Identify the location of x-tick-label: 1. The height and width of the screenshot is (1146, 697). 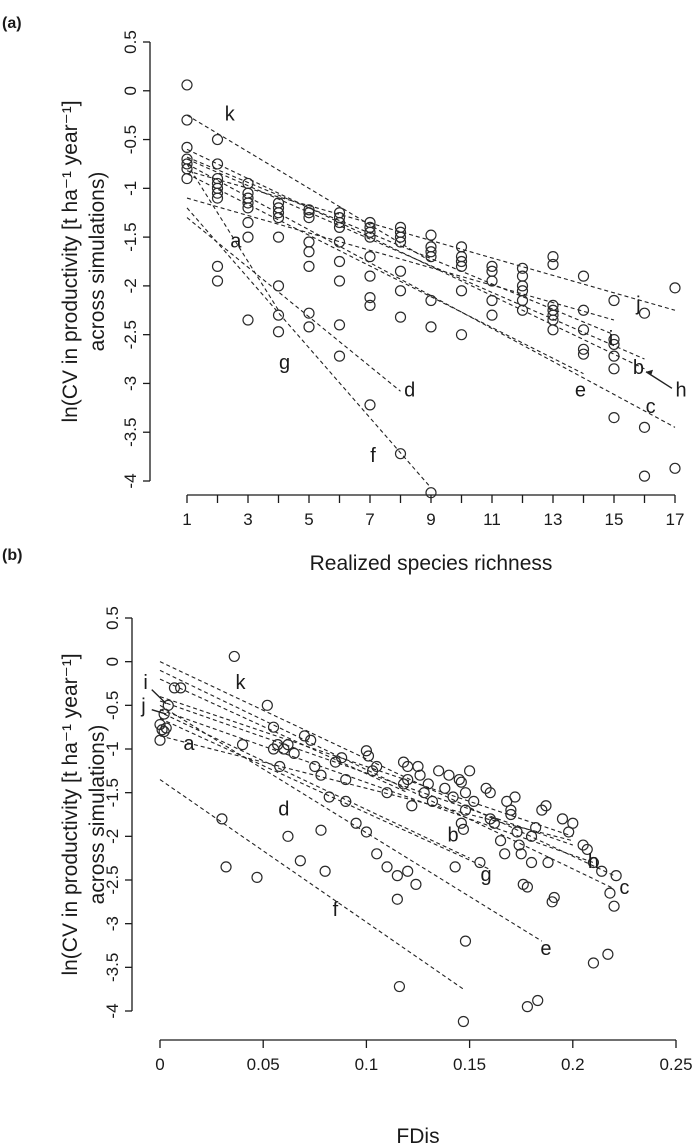
(186, 519).